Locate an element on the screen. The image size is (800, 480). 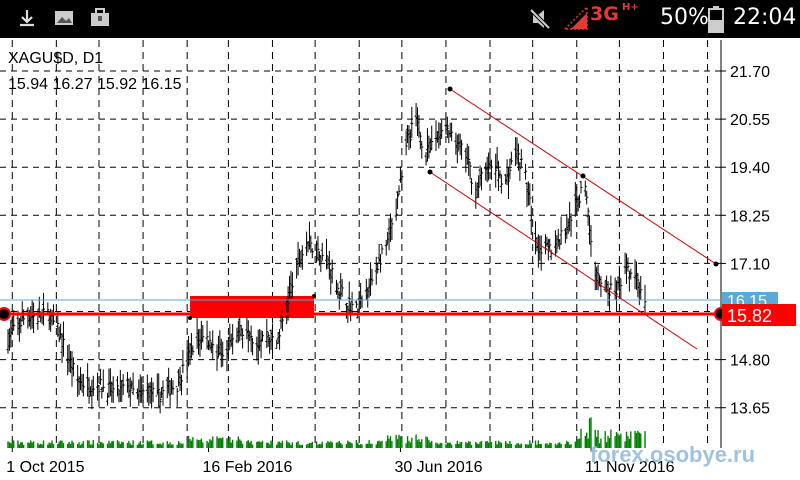
y-tick-label: 21.70 is located at coordinates (750, 72).